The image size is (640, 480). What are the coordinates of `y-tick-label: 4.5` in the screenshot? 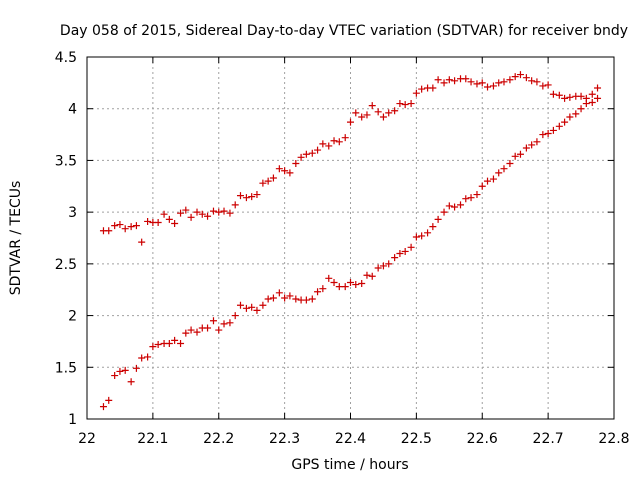 It's located at (66, 58).